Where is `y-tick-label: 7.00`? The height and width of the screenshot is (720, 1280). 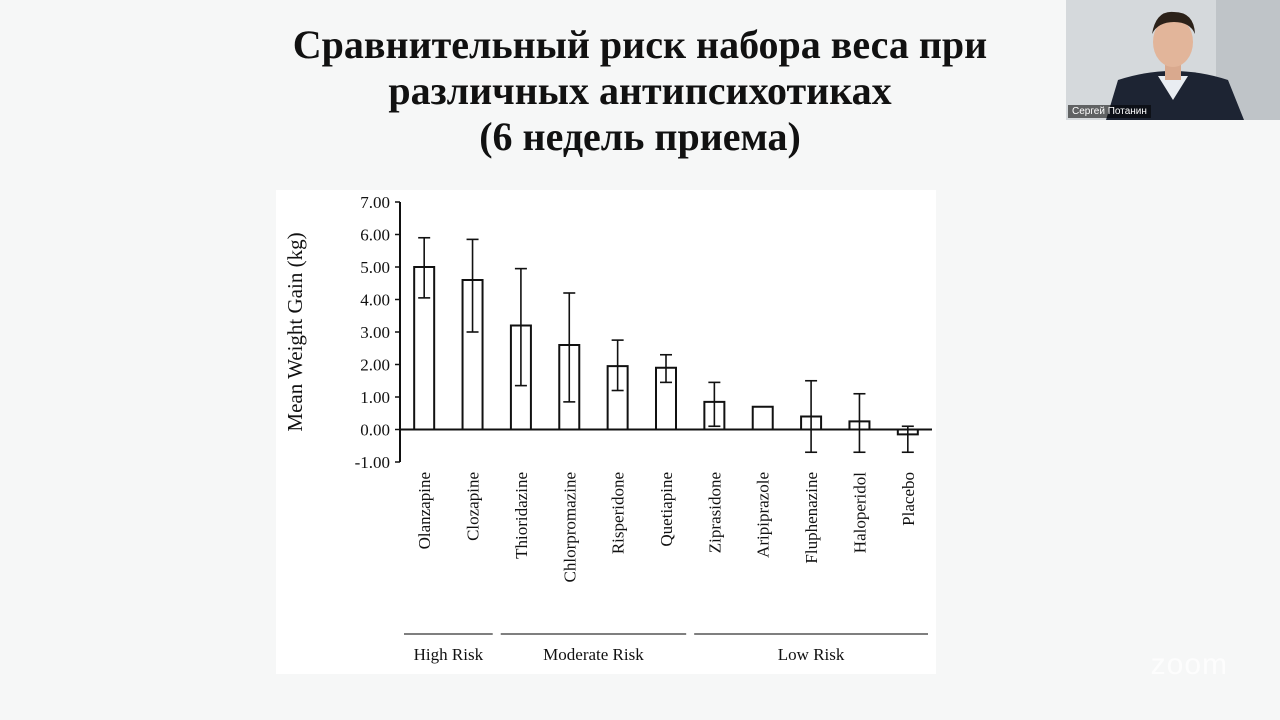 y-tick-label: 7.00 is located at coordinates (375, 202).